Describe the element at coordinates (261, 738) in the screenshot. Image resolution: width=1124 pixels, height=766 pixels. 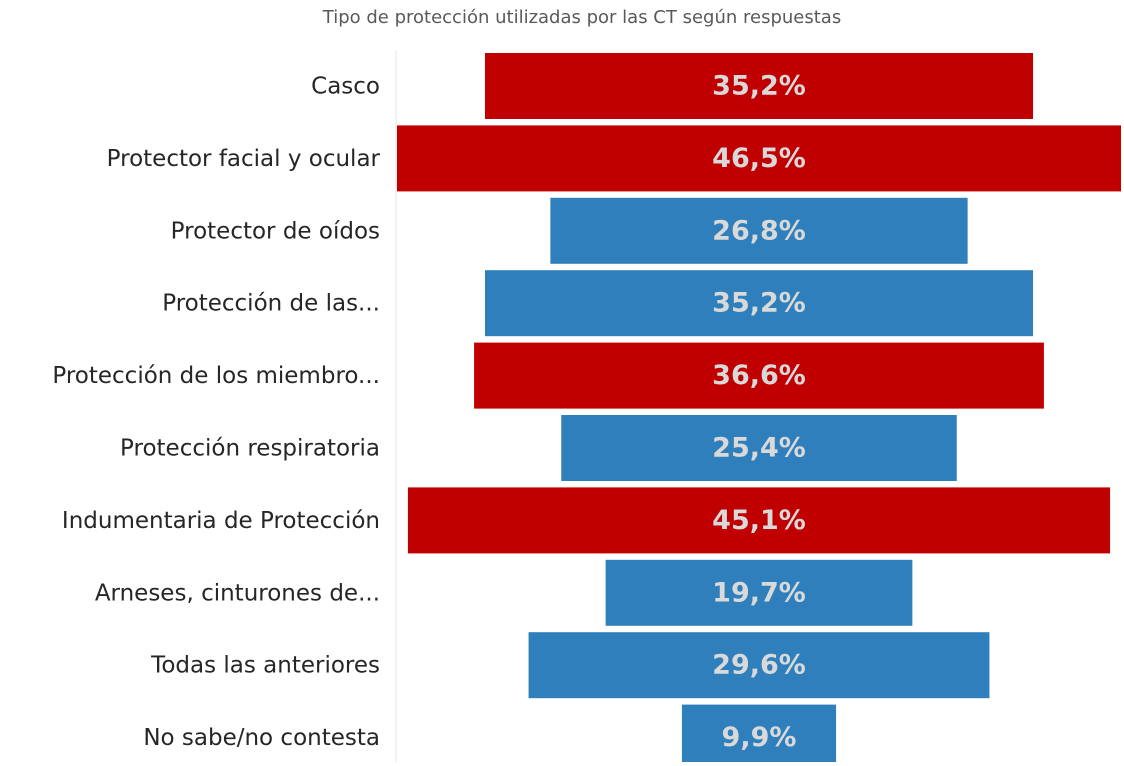
I see `category-label: No sabe/no contesta` at that location.